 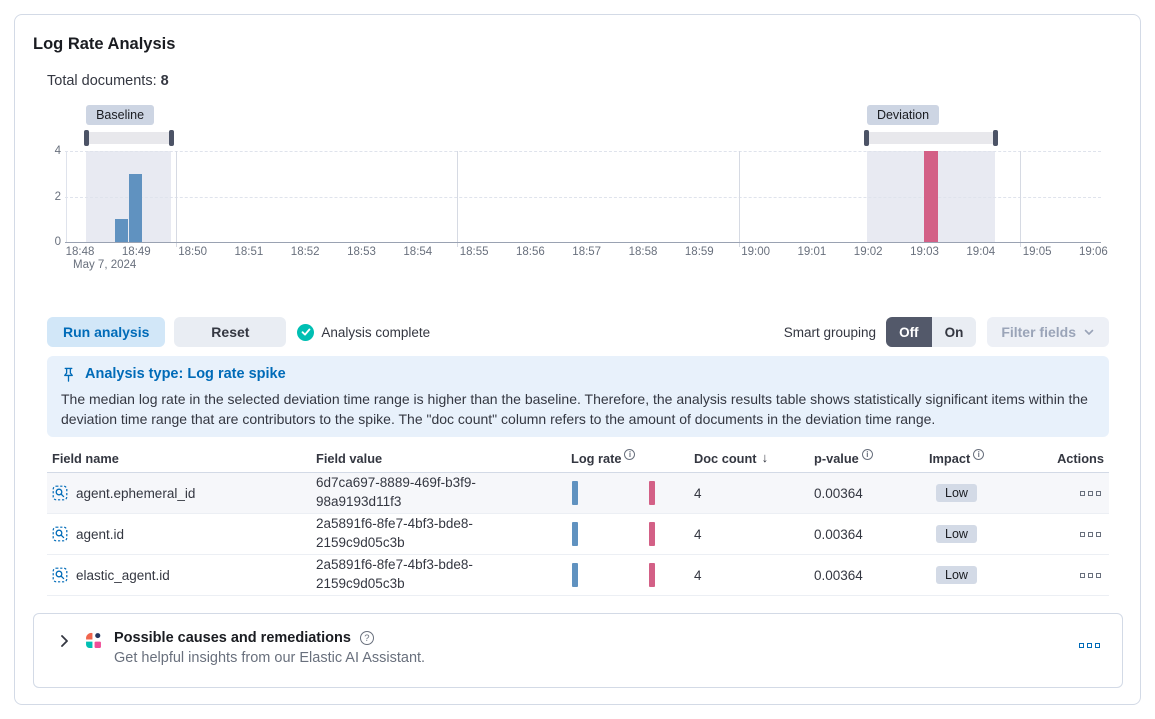 I want to click on x-tick-label: 18:53, so click(x=361, y=252).